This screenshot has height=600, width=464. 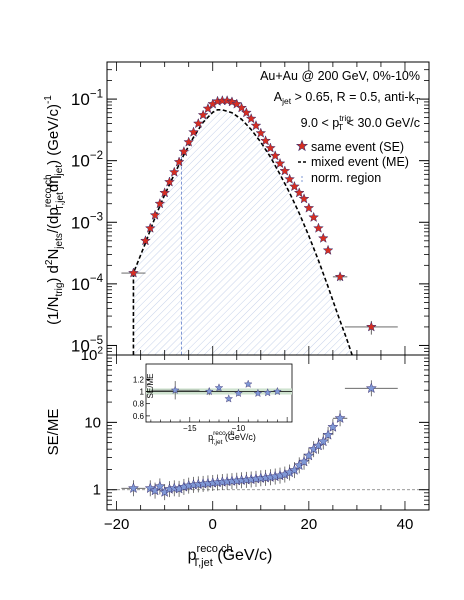 I want to click on inset-y-axis-label: SE/ME, so click(x=150, y=386).